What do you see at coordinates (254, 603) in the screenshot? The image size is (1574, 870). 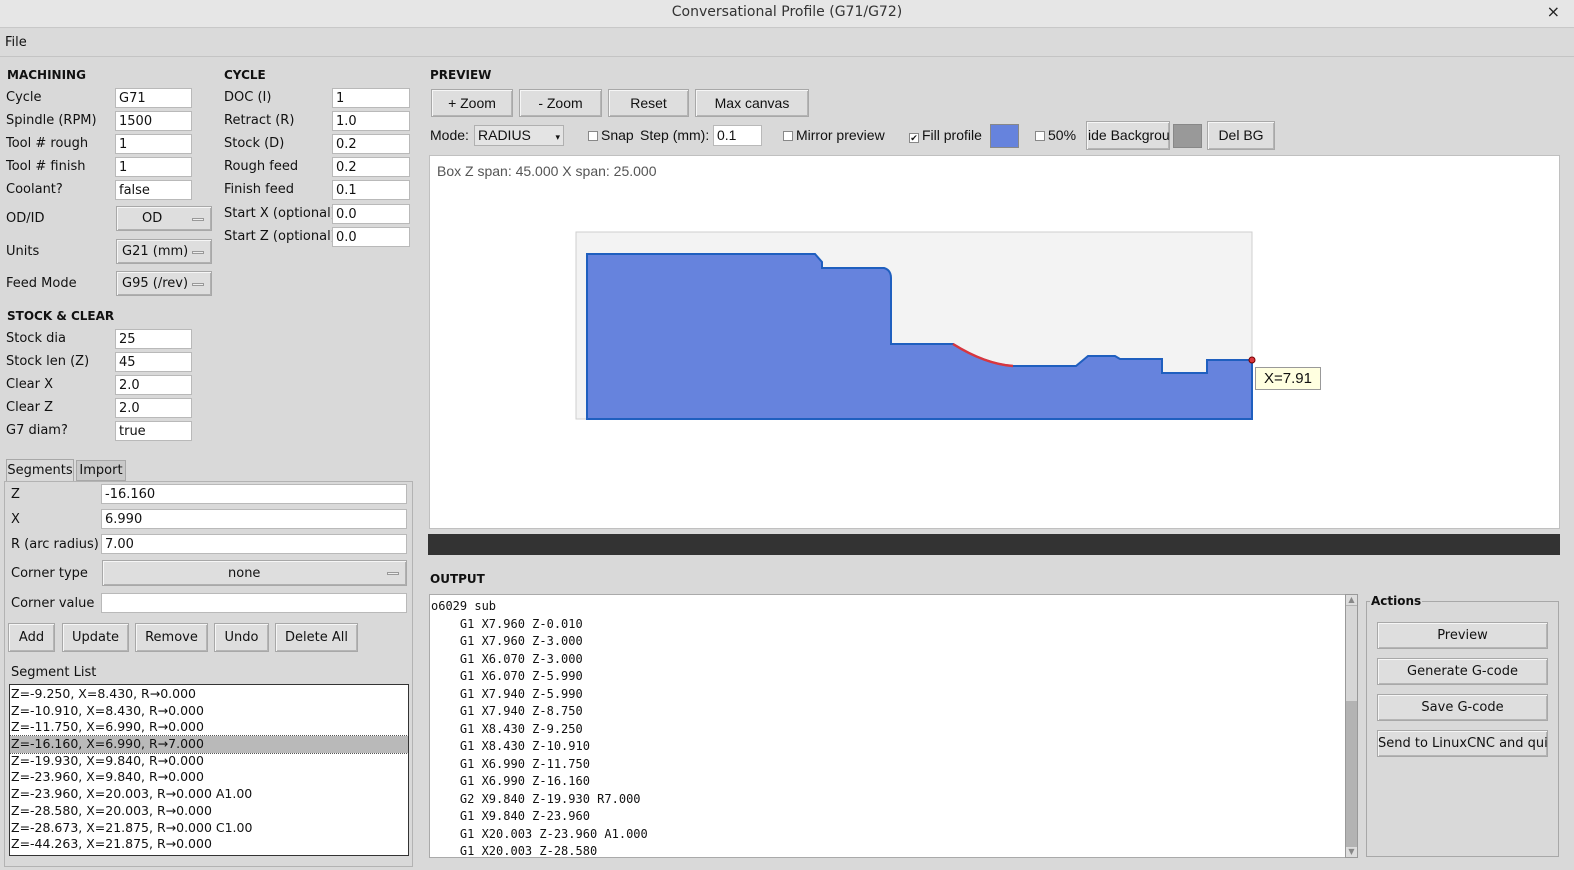 I see `corner-value-input` at bounding box center [254, 603].